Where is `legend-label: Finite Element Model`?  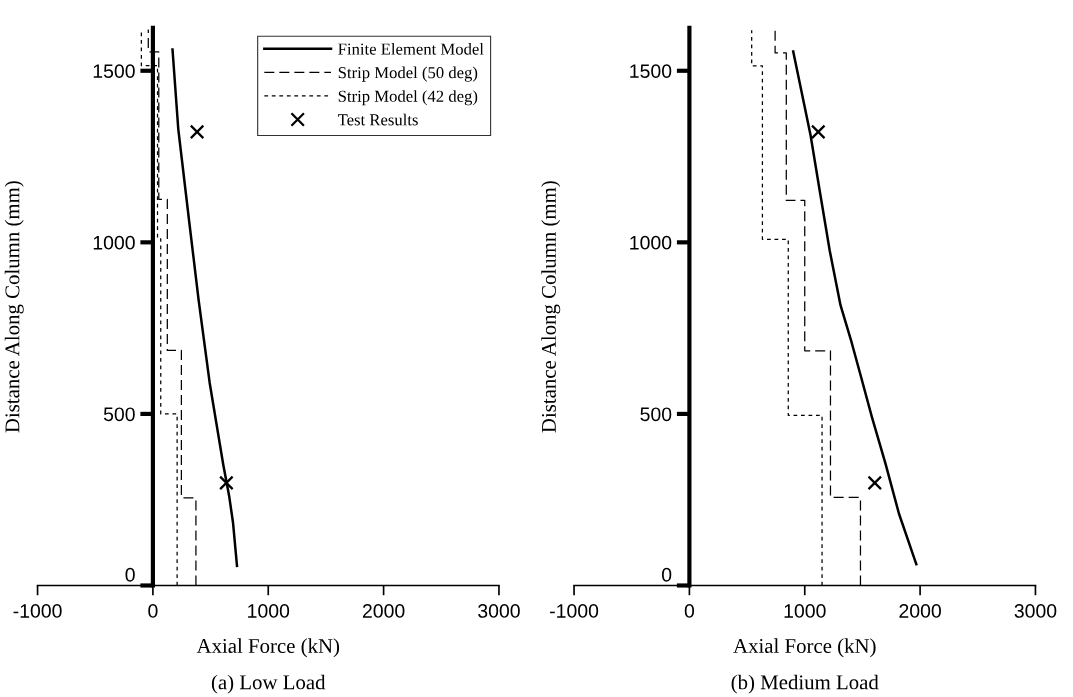
legend-label: Finite Element Model is located at coordinates (411, 48).